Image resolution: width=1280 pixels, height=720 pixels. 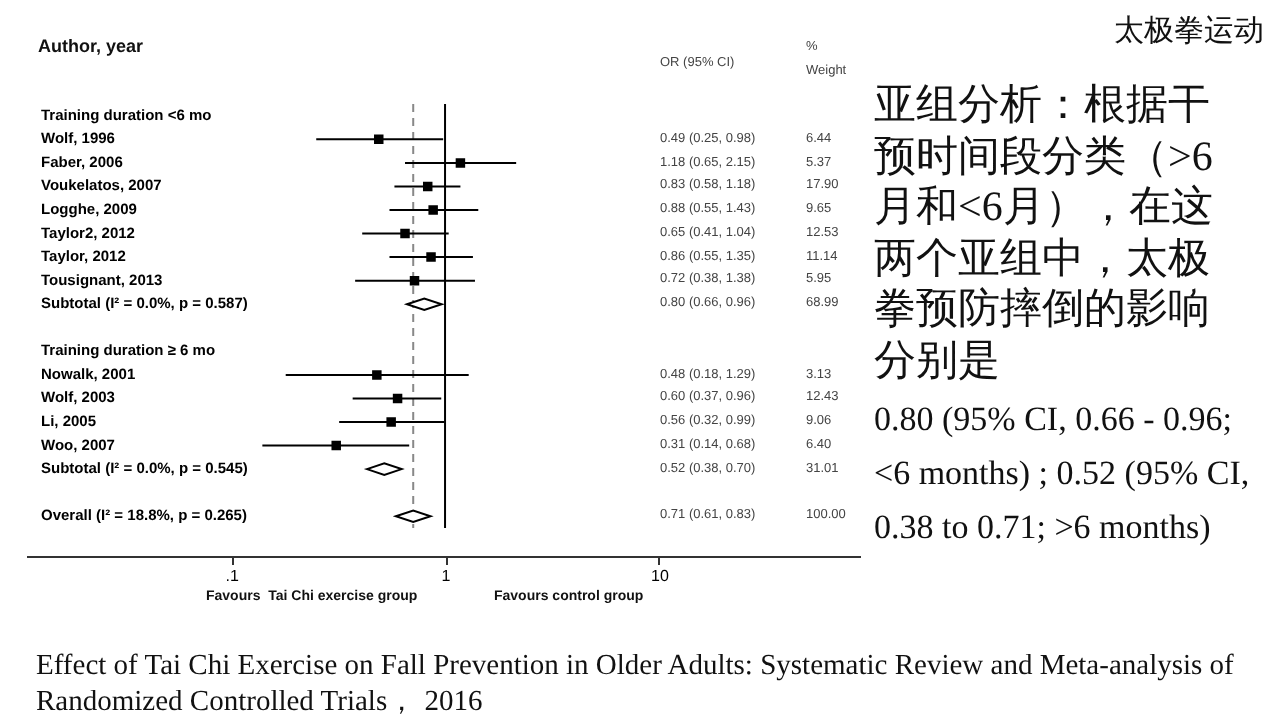 What do you see at coordinates (446, 576) in the screenshot?
I see `x-tick-label: 1` at bounding box center [446, 576].